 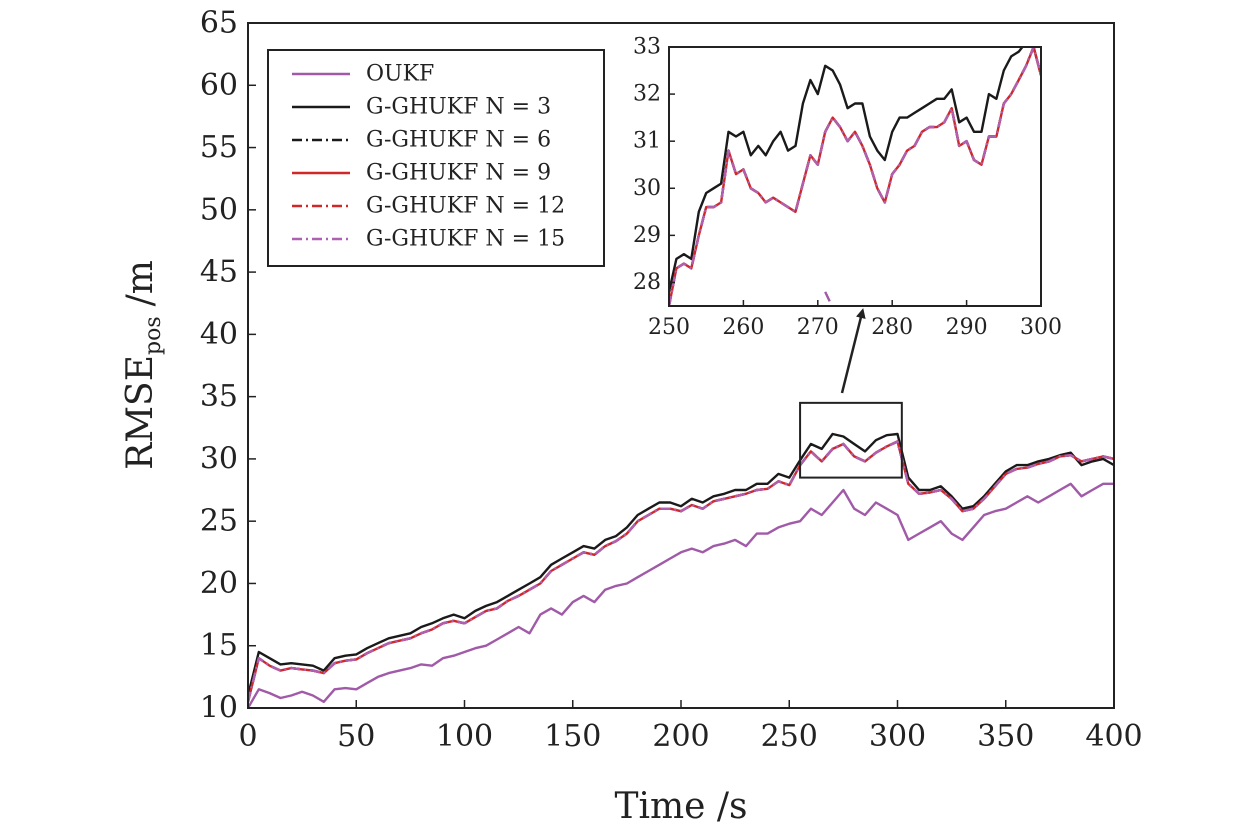 What do you see at coordinates (654, 165) in the screenshot?
I see `inset-y-ticks: 28 29 30 31 32 33` at bounding box center [654, 165].